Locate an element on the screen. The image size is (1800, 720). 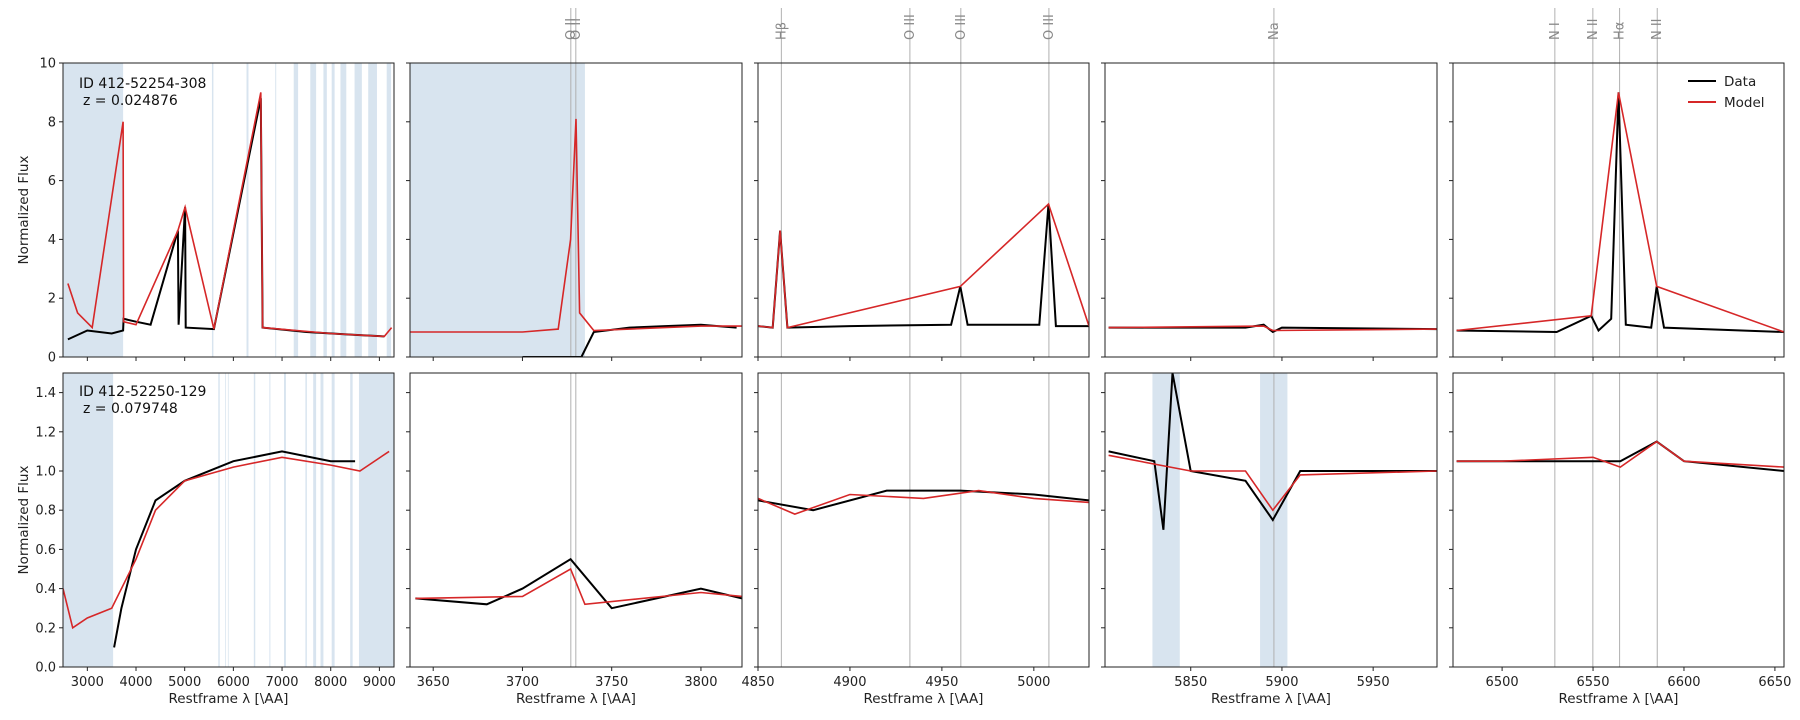
xtick-label-c0-2: 5000 is located at coordinates (184, 682).